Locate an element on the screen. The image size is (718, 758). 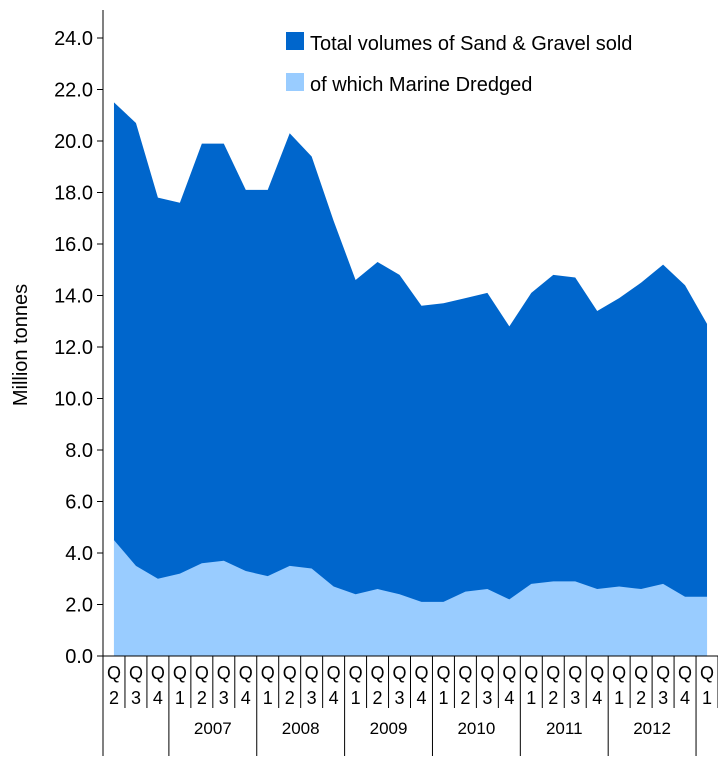
y-tick-label: 0.0 is located at coordinates (79, 657).